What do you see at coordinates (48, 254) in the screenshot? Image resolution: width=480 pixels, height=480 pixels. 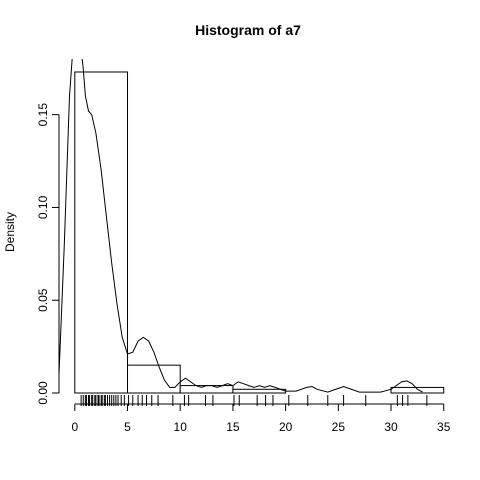 I see `y-axis: 0.00 0.05 0.10 0.15` at bounding box center [48, 254].